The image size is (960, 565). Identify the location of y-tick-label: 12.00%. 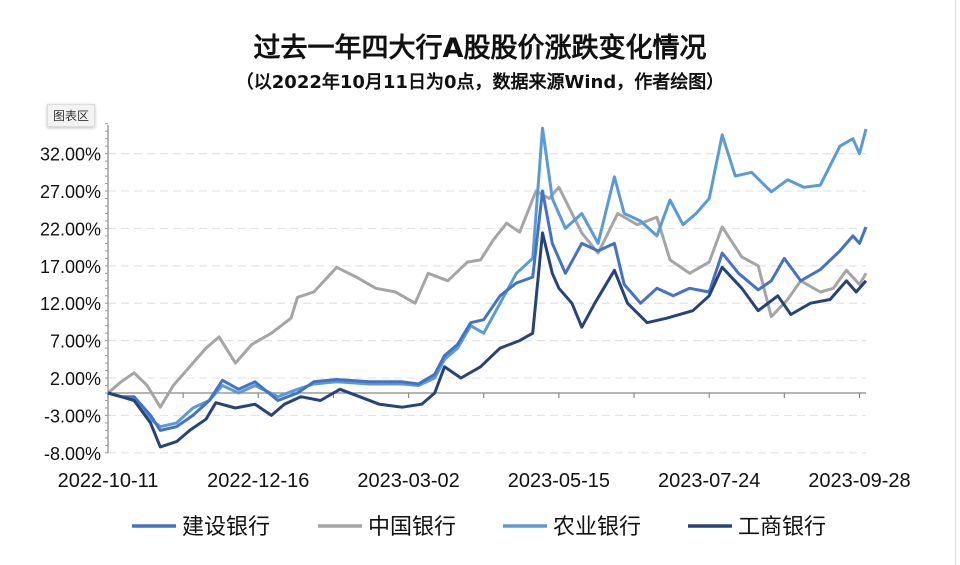
(70, 304).